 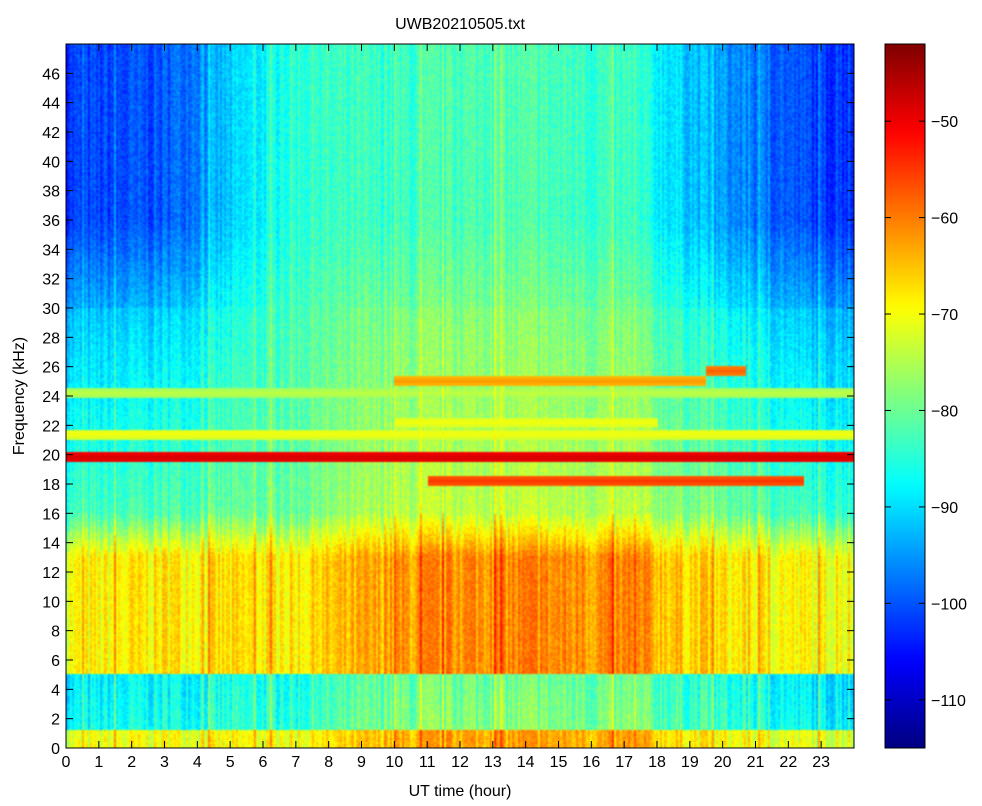 I want to click on x-tick-label: 11, so click(x=427, y=762).